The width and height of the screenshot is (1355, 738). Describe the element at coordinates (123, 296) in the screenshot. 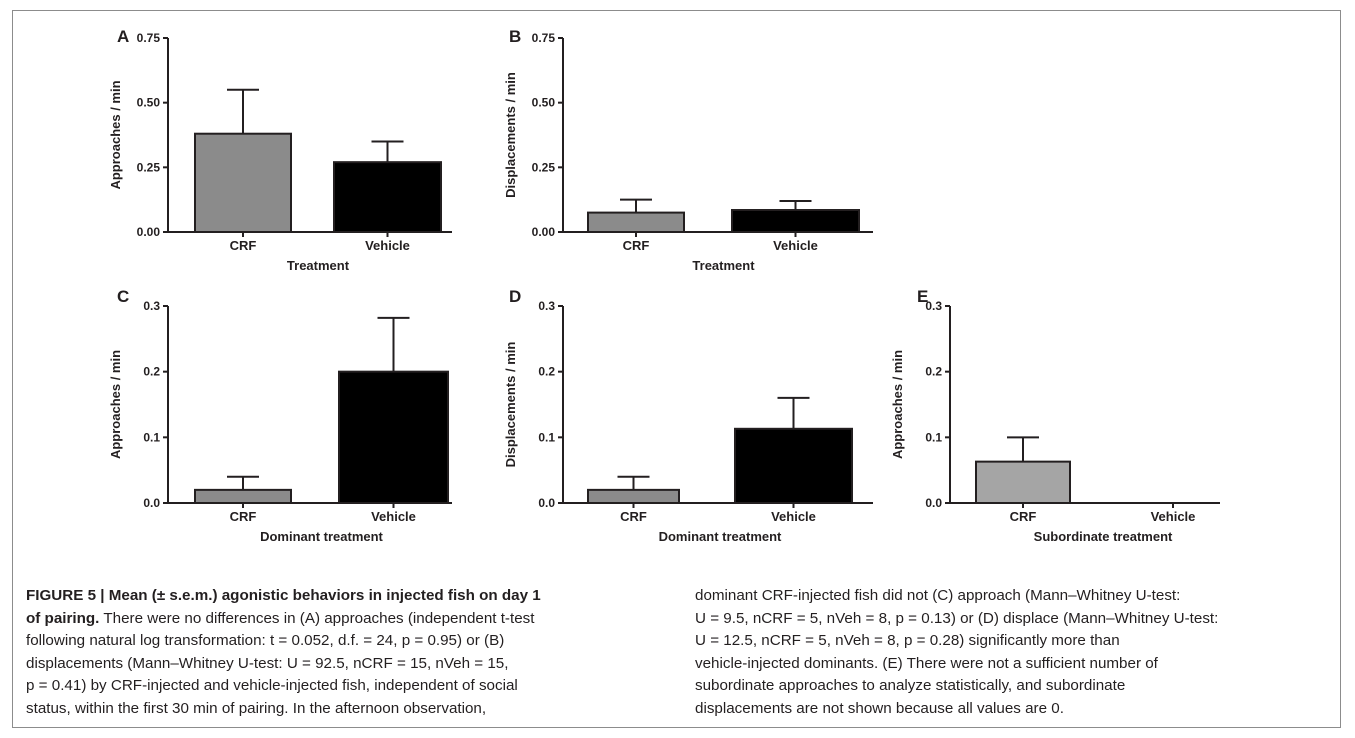

I see `panel-c-letter: C` at that location.